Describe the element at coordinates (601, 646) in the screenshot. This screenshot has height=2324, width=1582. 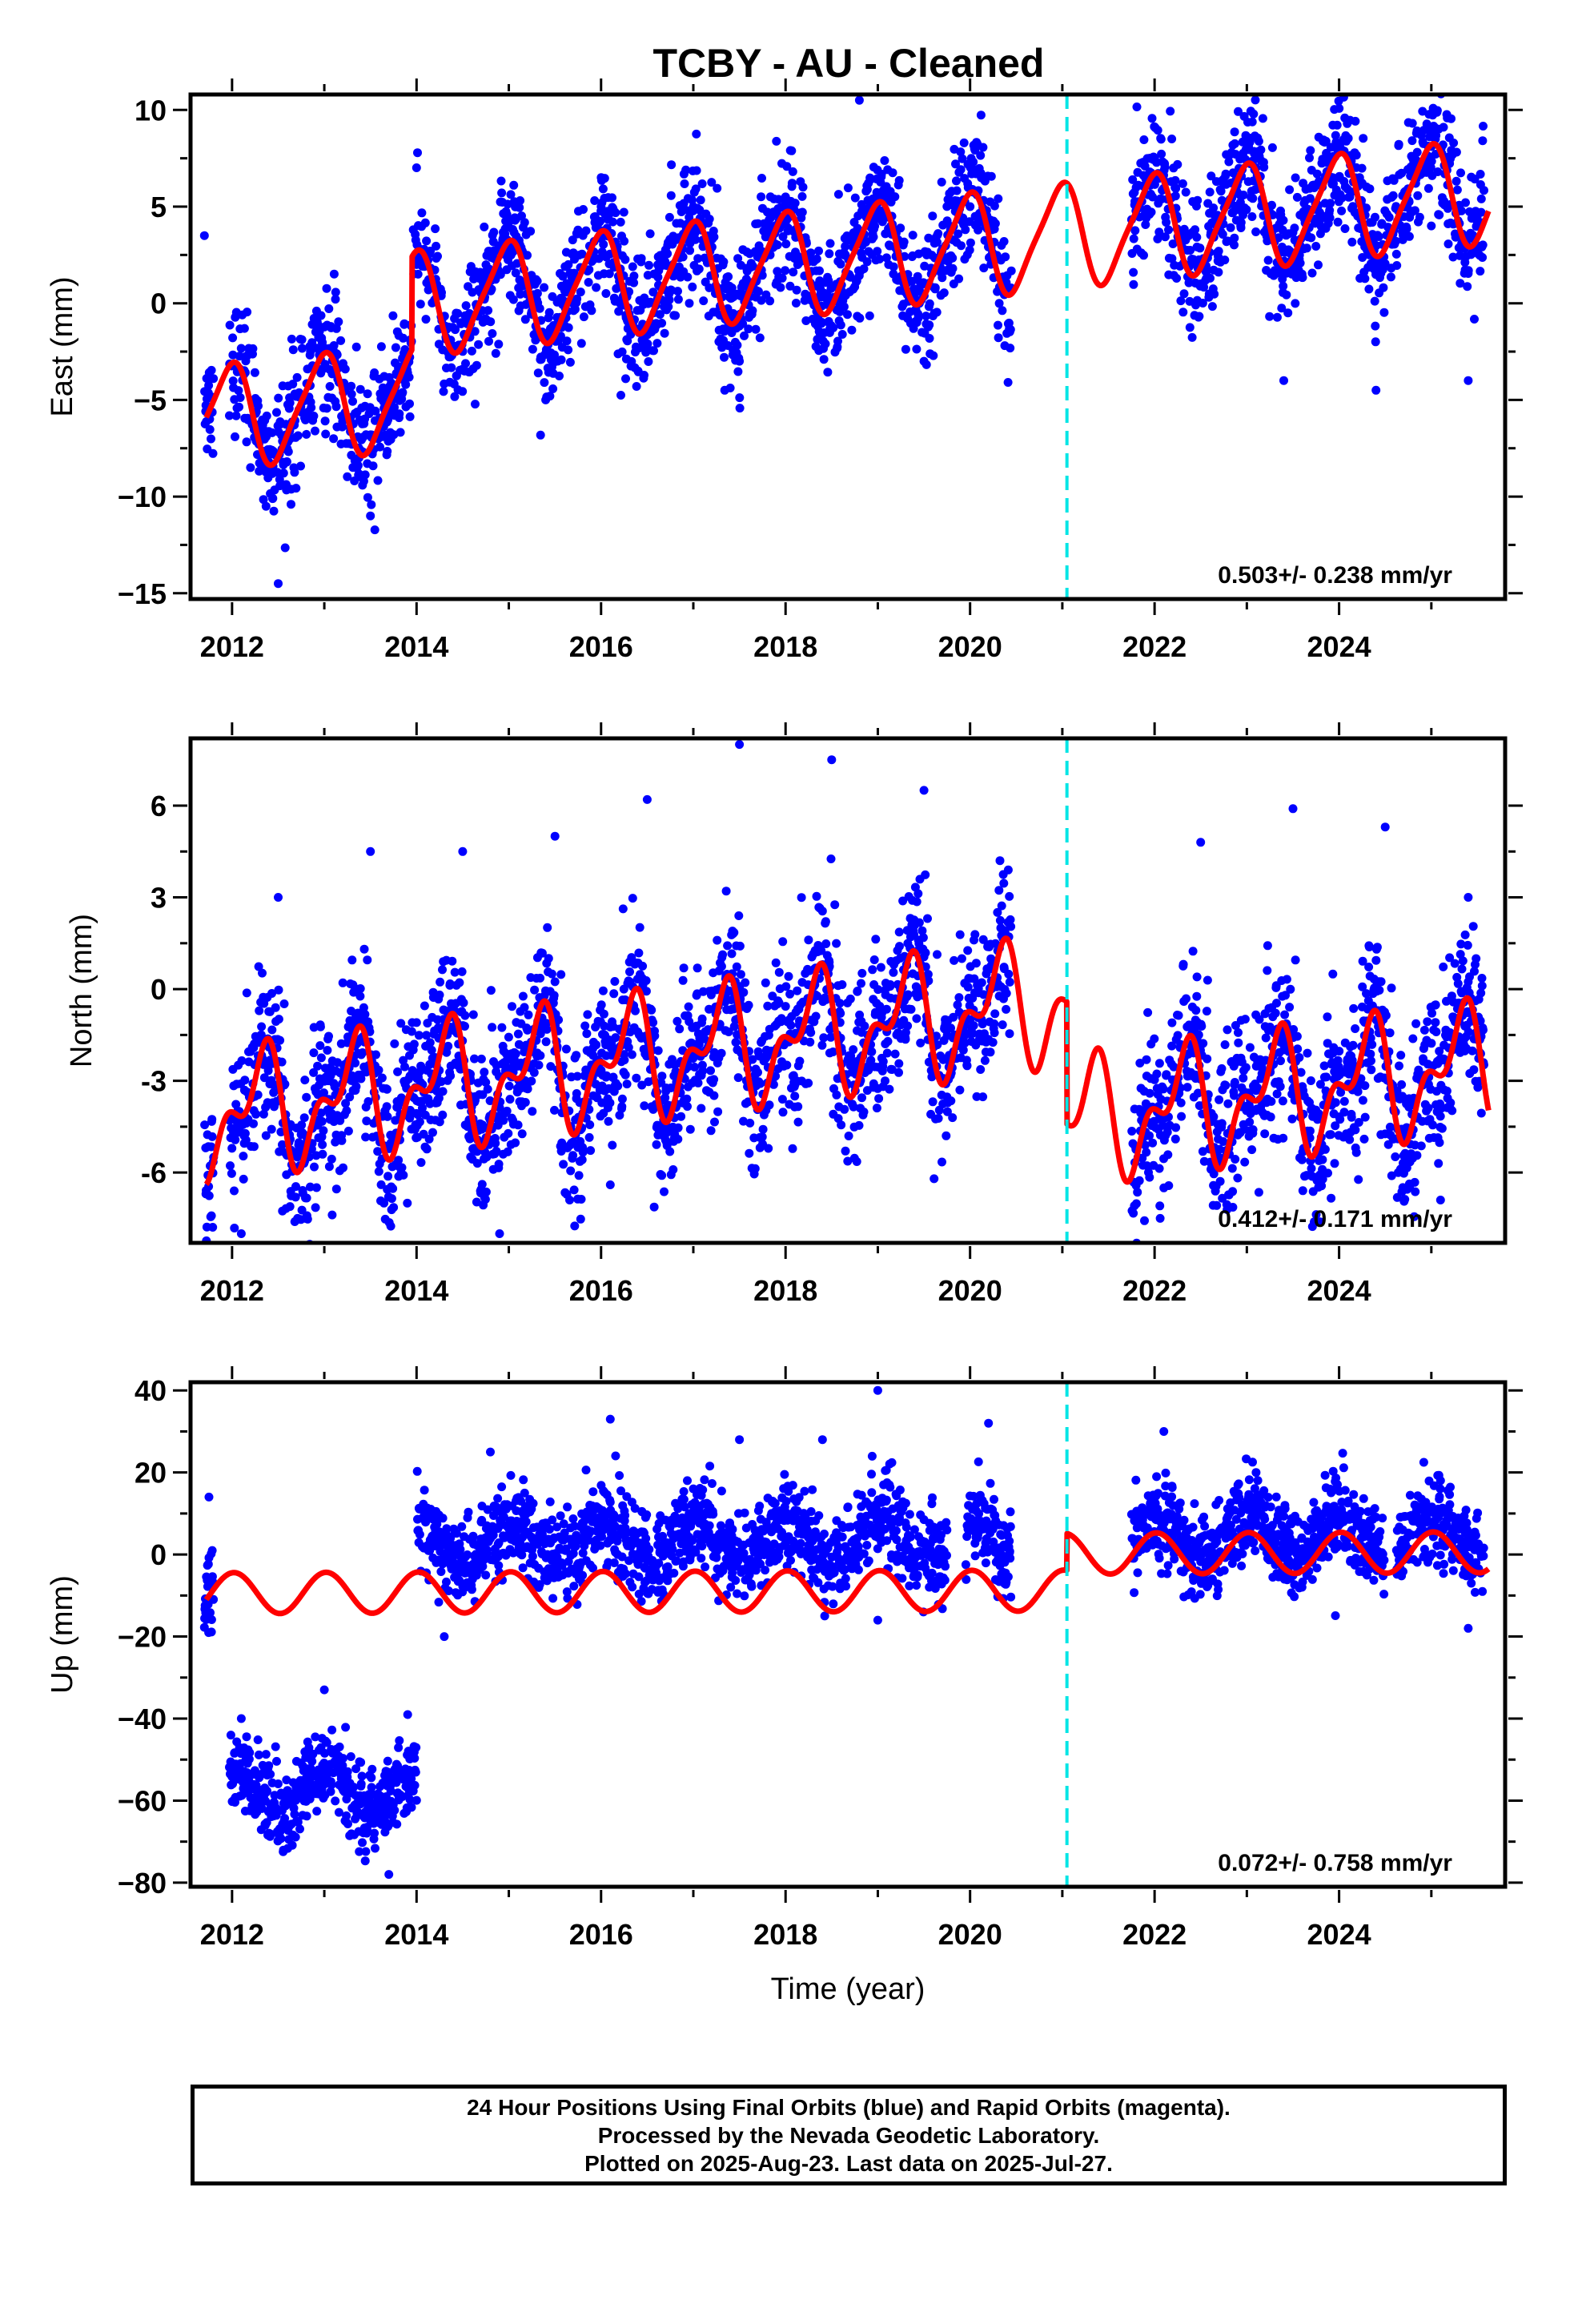
I see `x-tick-label: 2016` at that location.